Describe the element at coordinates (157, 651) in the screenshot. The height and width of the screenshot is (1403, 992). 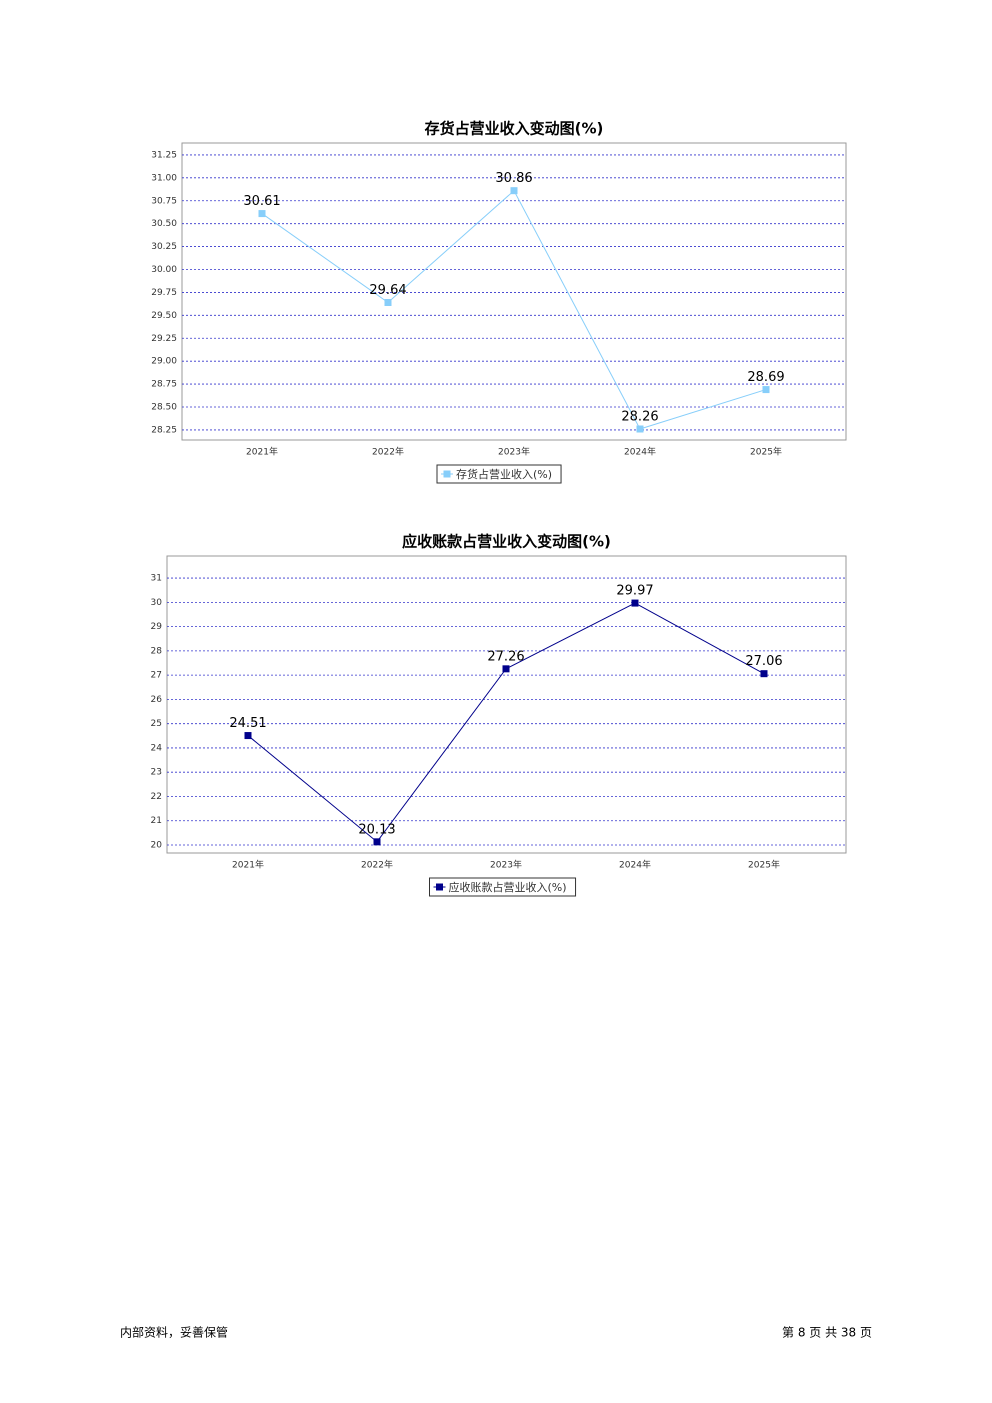
I see `y-tick-label: 28` at that location.